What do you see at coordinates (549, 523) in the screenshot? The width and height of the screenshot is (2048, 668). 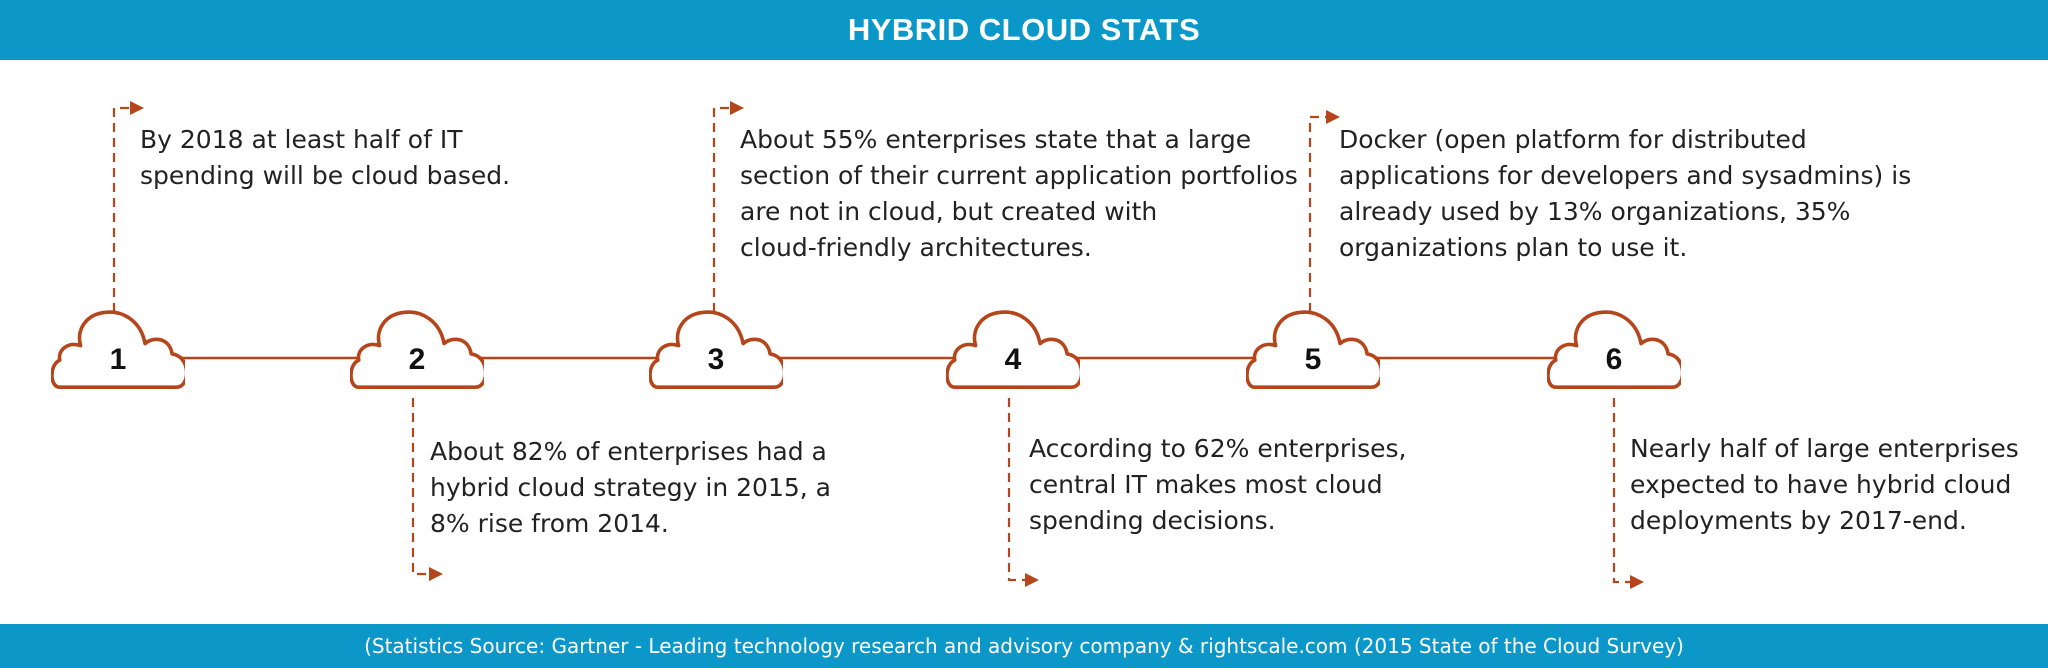 I see `stat-line: 8% rise from 2014.` at bounding box center [549, 523].